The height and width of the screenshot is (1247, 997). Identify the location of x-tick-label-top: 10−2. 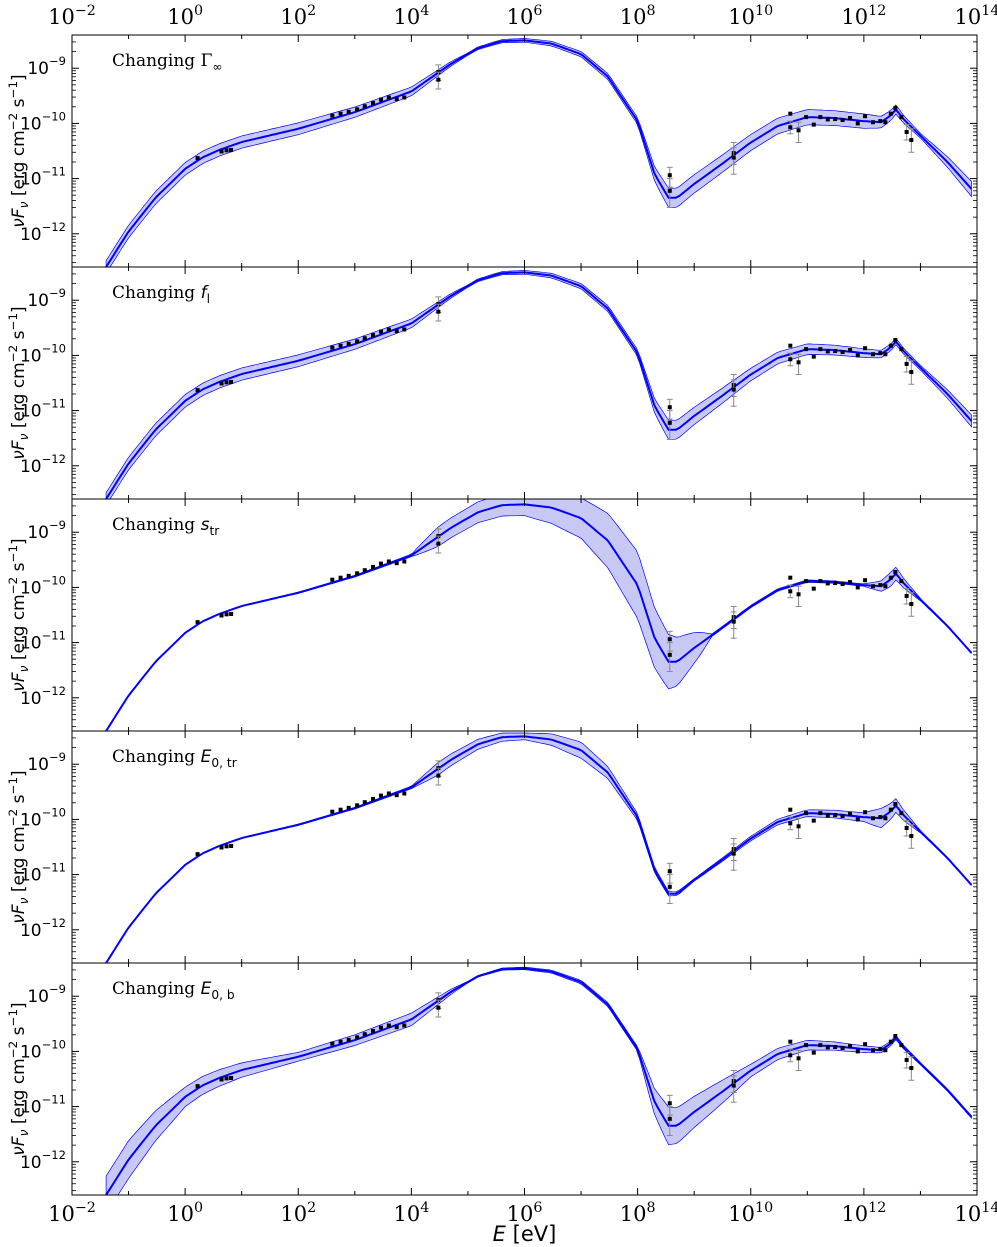
(72, 16).